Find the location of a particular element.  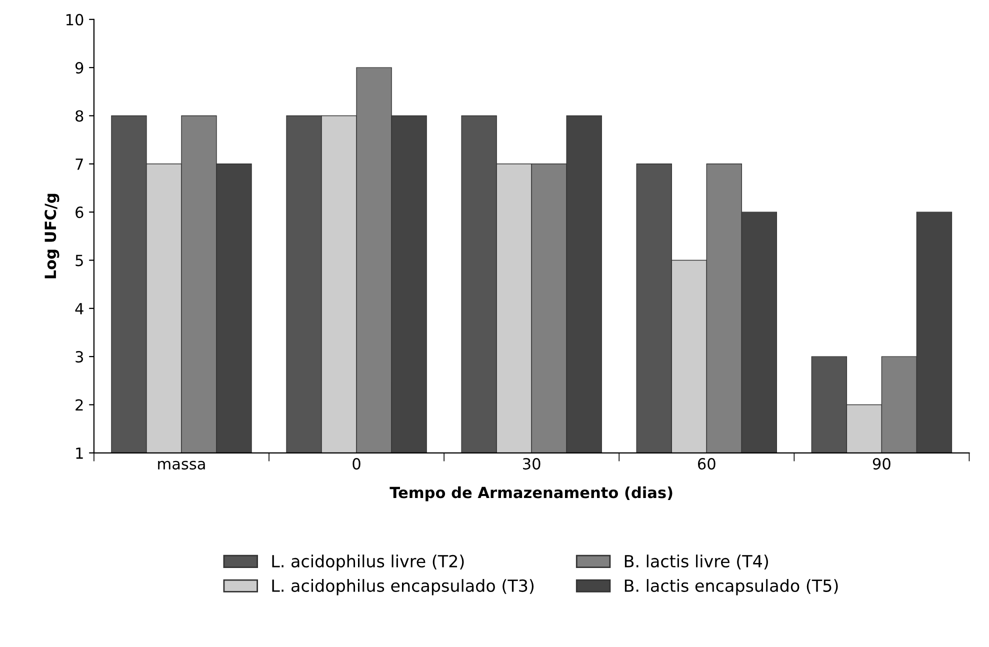

legend-label: B. lactis livre (T4) is located at coordinates (696, 562).